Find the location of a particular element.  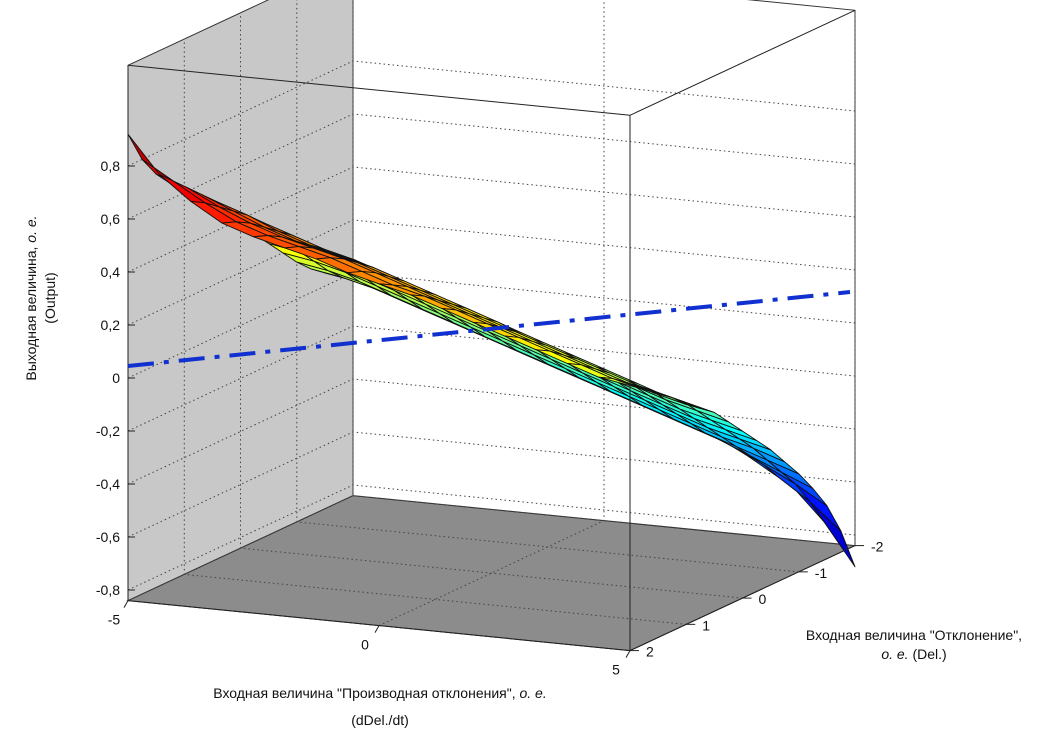

x-tick-label: 0 is located at coordinates (365, 645).